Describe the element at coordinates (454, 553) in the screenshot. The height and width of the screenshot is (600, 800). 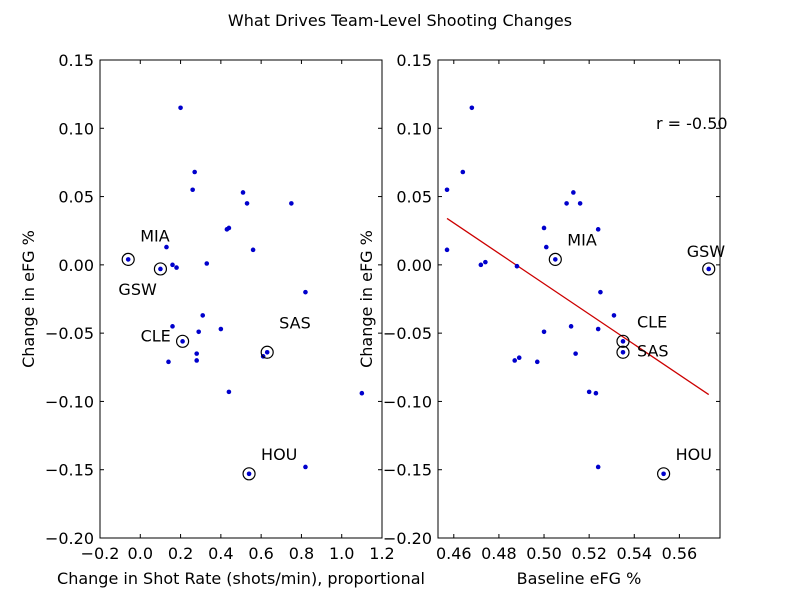
I see `x-tick-label: 0.46` at that location.